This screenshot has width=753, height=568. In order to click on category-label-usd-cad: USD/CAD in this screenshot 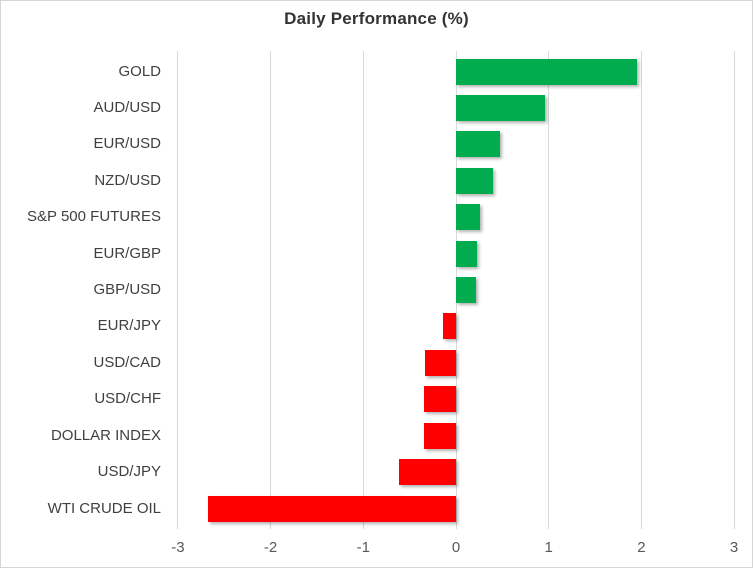, I will do `click(127, 362)`.